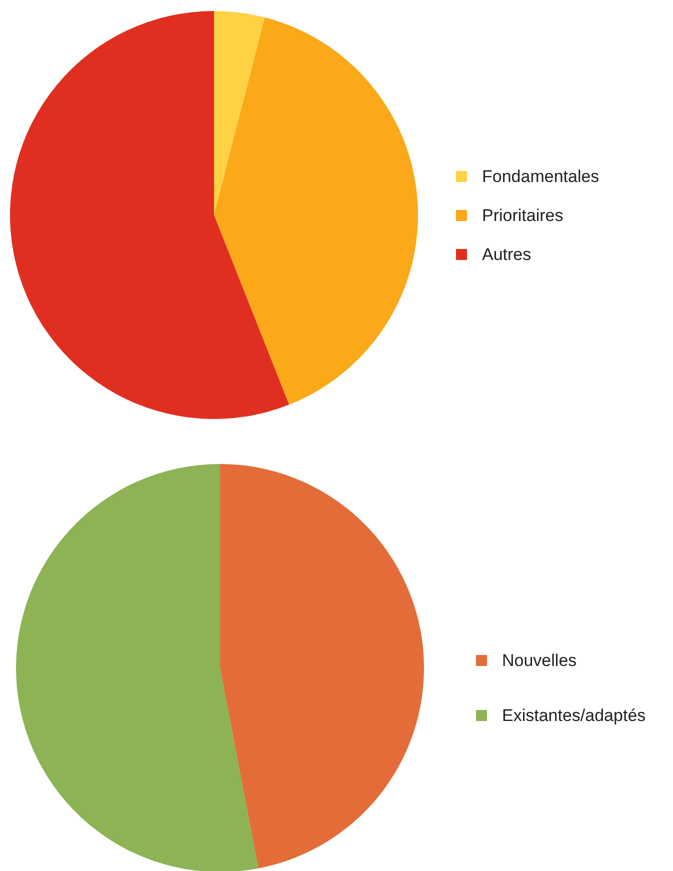 Image resolution: width=673 pixels, height=871 pixels. I want to click on legend-label: Fondamentales, so click(541, 176).